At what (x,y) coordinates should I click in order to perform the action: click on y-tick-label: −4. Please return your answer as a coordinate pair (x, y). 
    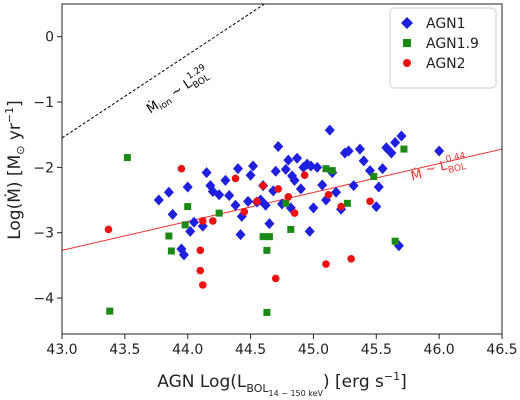
    Looking at the image, I should click on (43, 299).